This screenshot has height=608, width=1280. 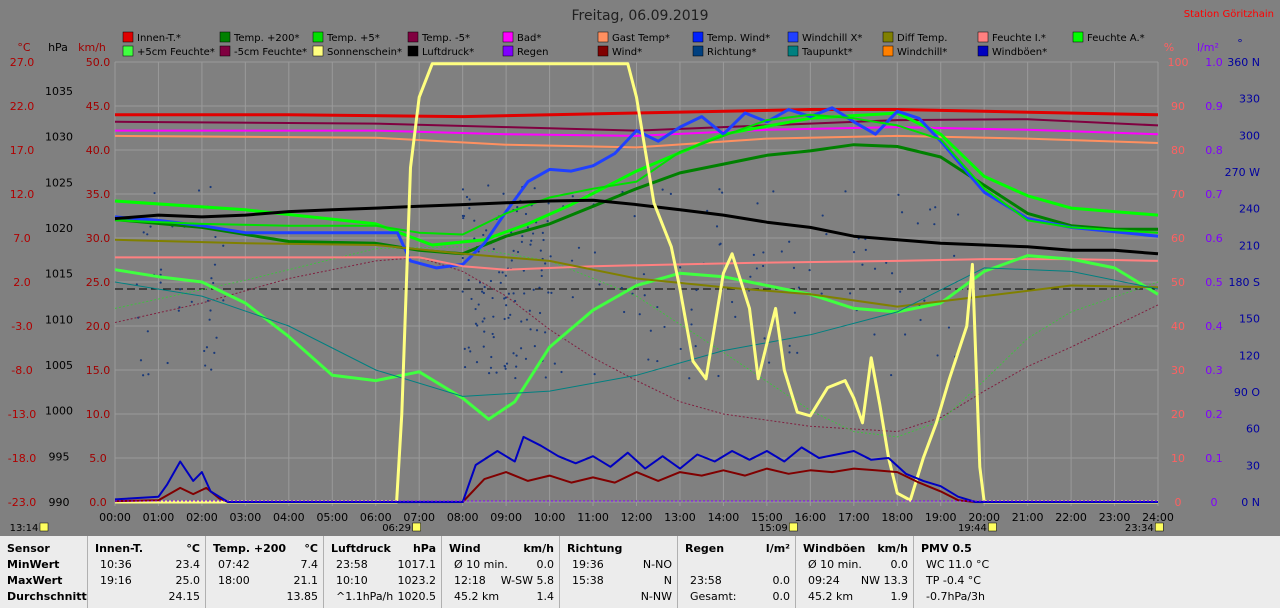 I want to click on stats-time: 23:58, so click(x=706, y=580).